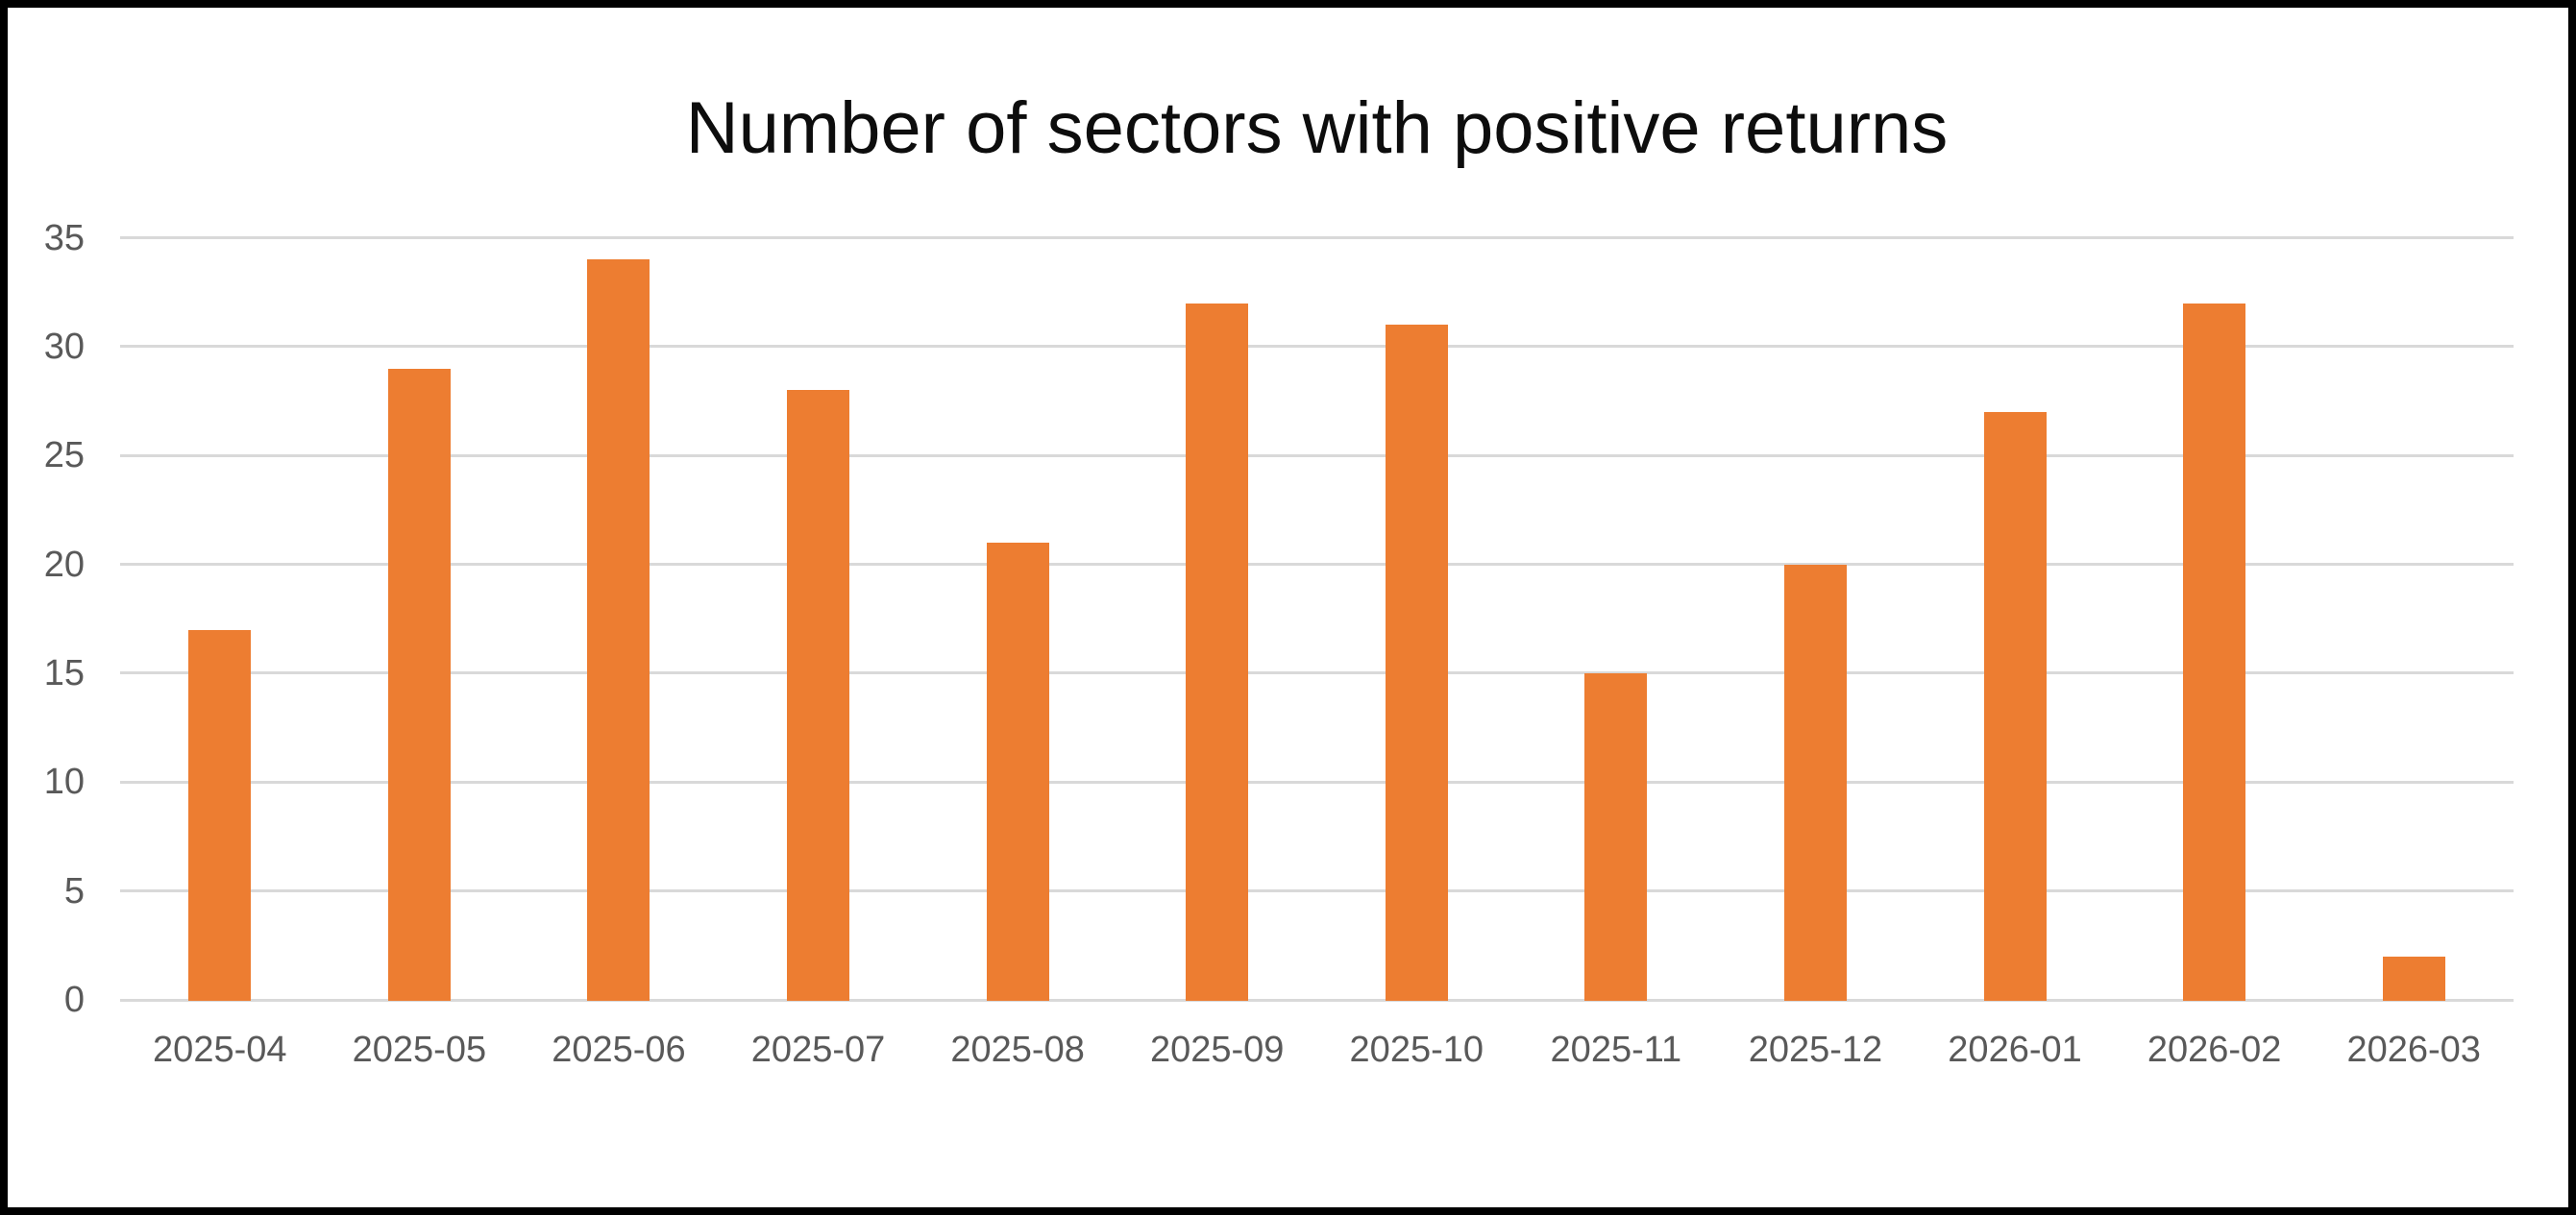 The width and height of the screenshot is (2576, 1215). I want to click on y-axis-tick-label: 25, so click(64, 455).